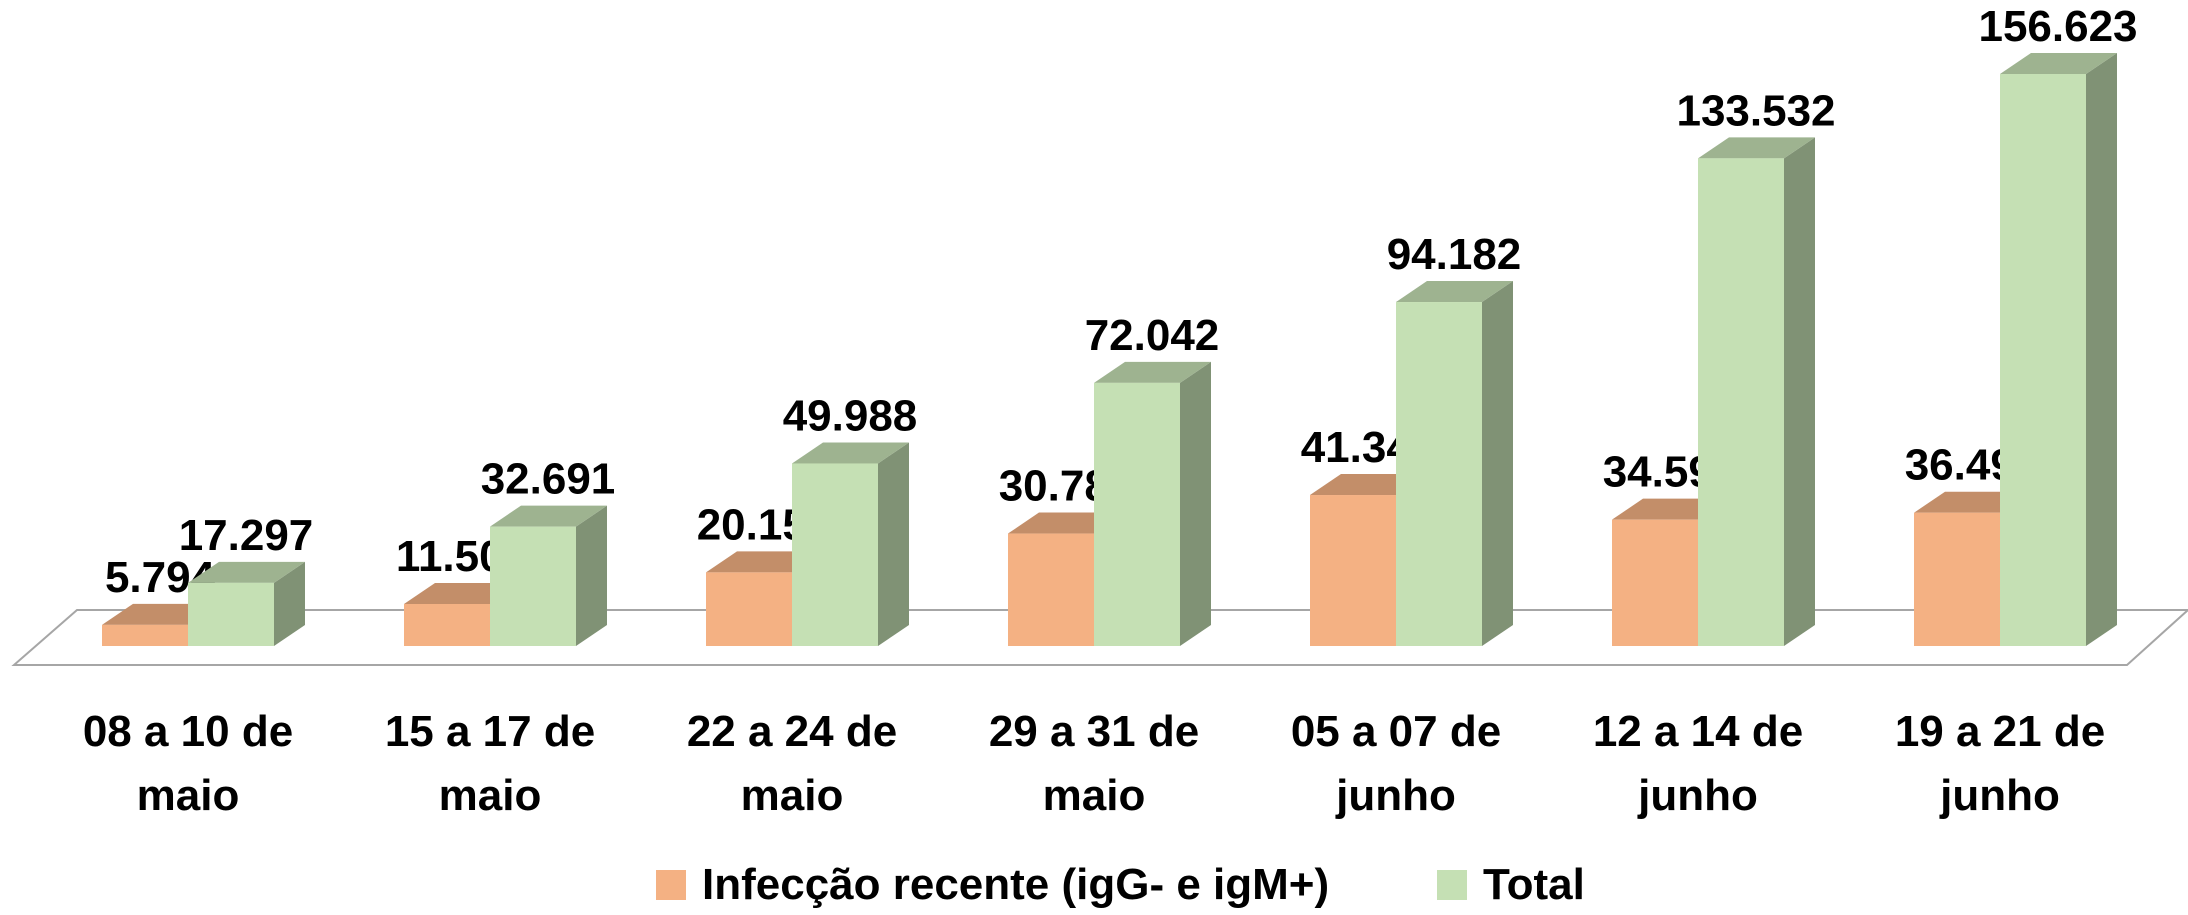 The image size is (2188, 915). Describe the element at coordinates (1094, 763) in the screenshot. I see `x-tick-label: 29 a 31 de maio` at that location.